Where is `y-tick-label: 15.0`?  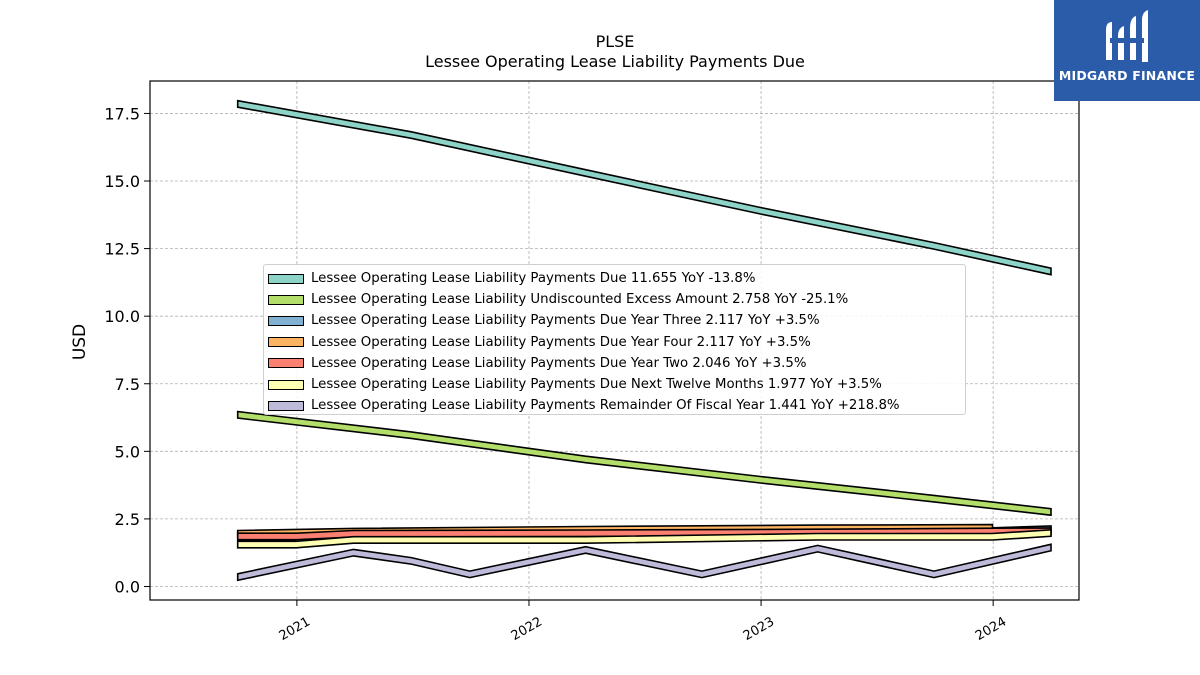
y-tick-label: 15.0 is located at coordinates (122, 181).